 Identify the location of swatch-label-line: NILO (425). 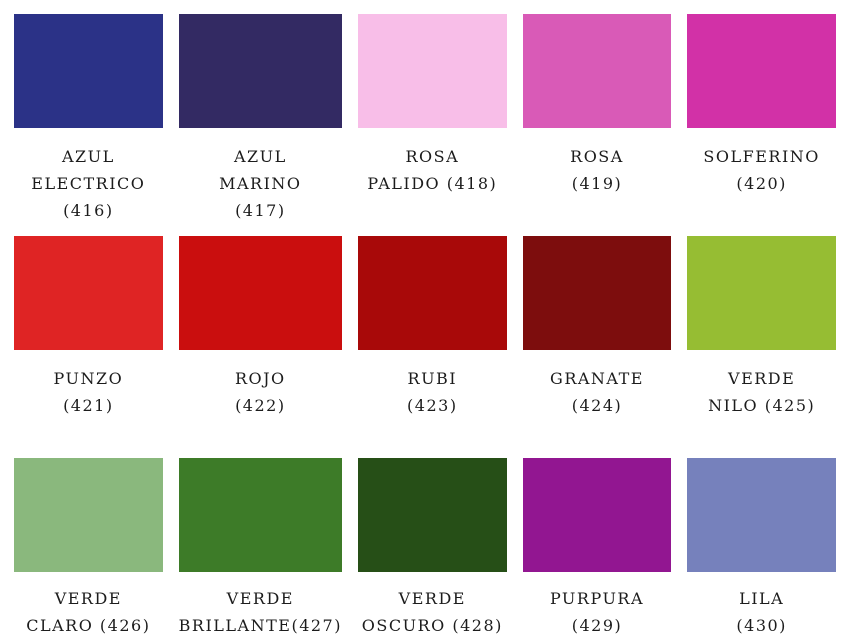
(762, 405).